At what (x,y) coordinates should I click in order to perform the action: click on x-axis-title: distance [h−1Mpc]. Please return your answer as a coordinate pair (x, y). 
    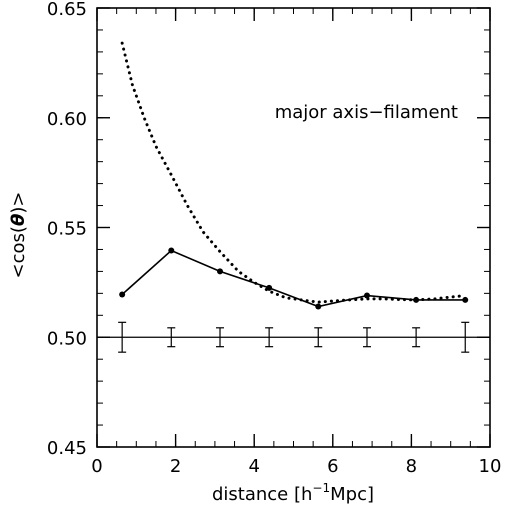
    Looking at the image, I should click on (293, 493).